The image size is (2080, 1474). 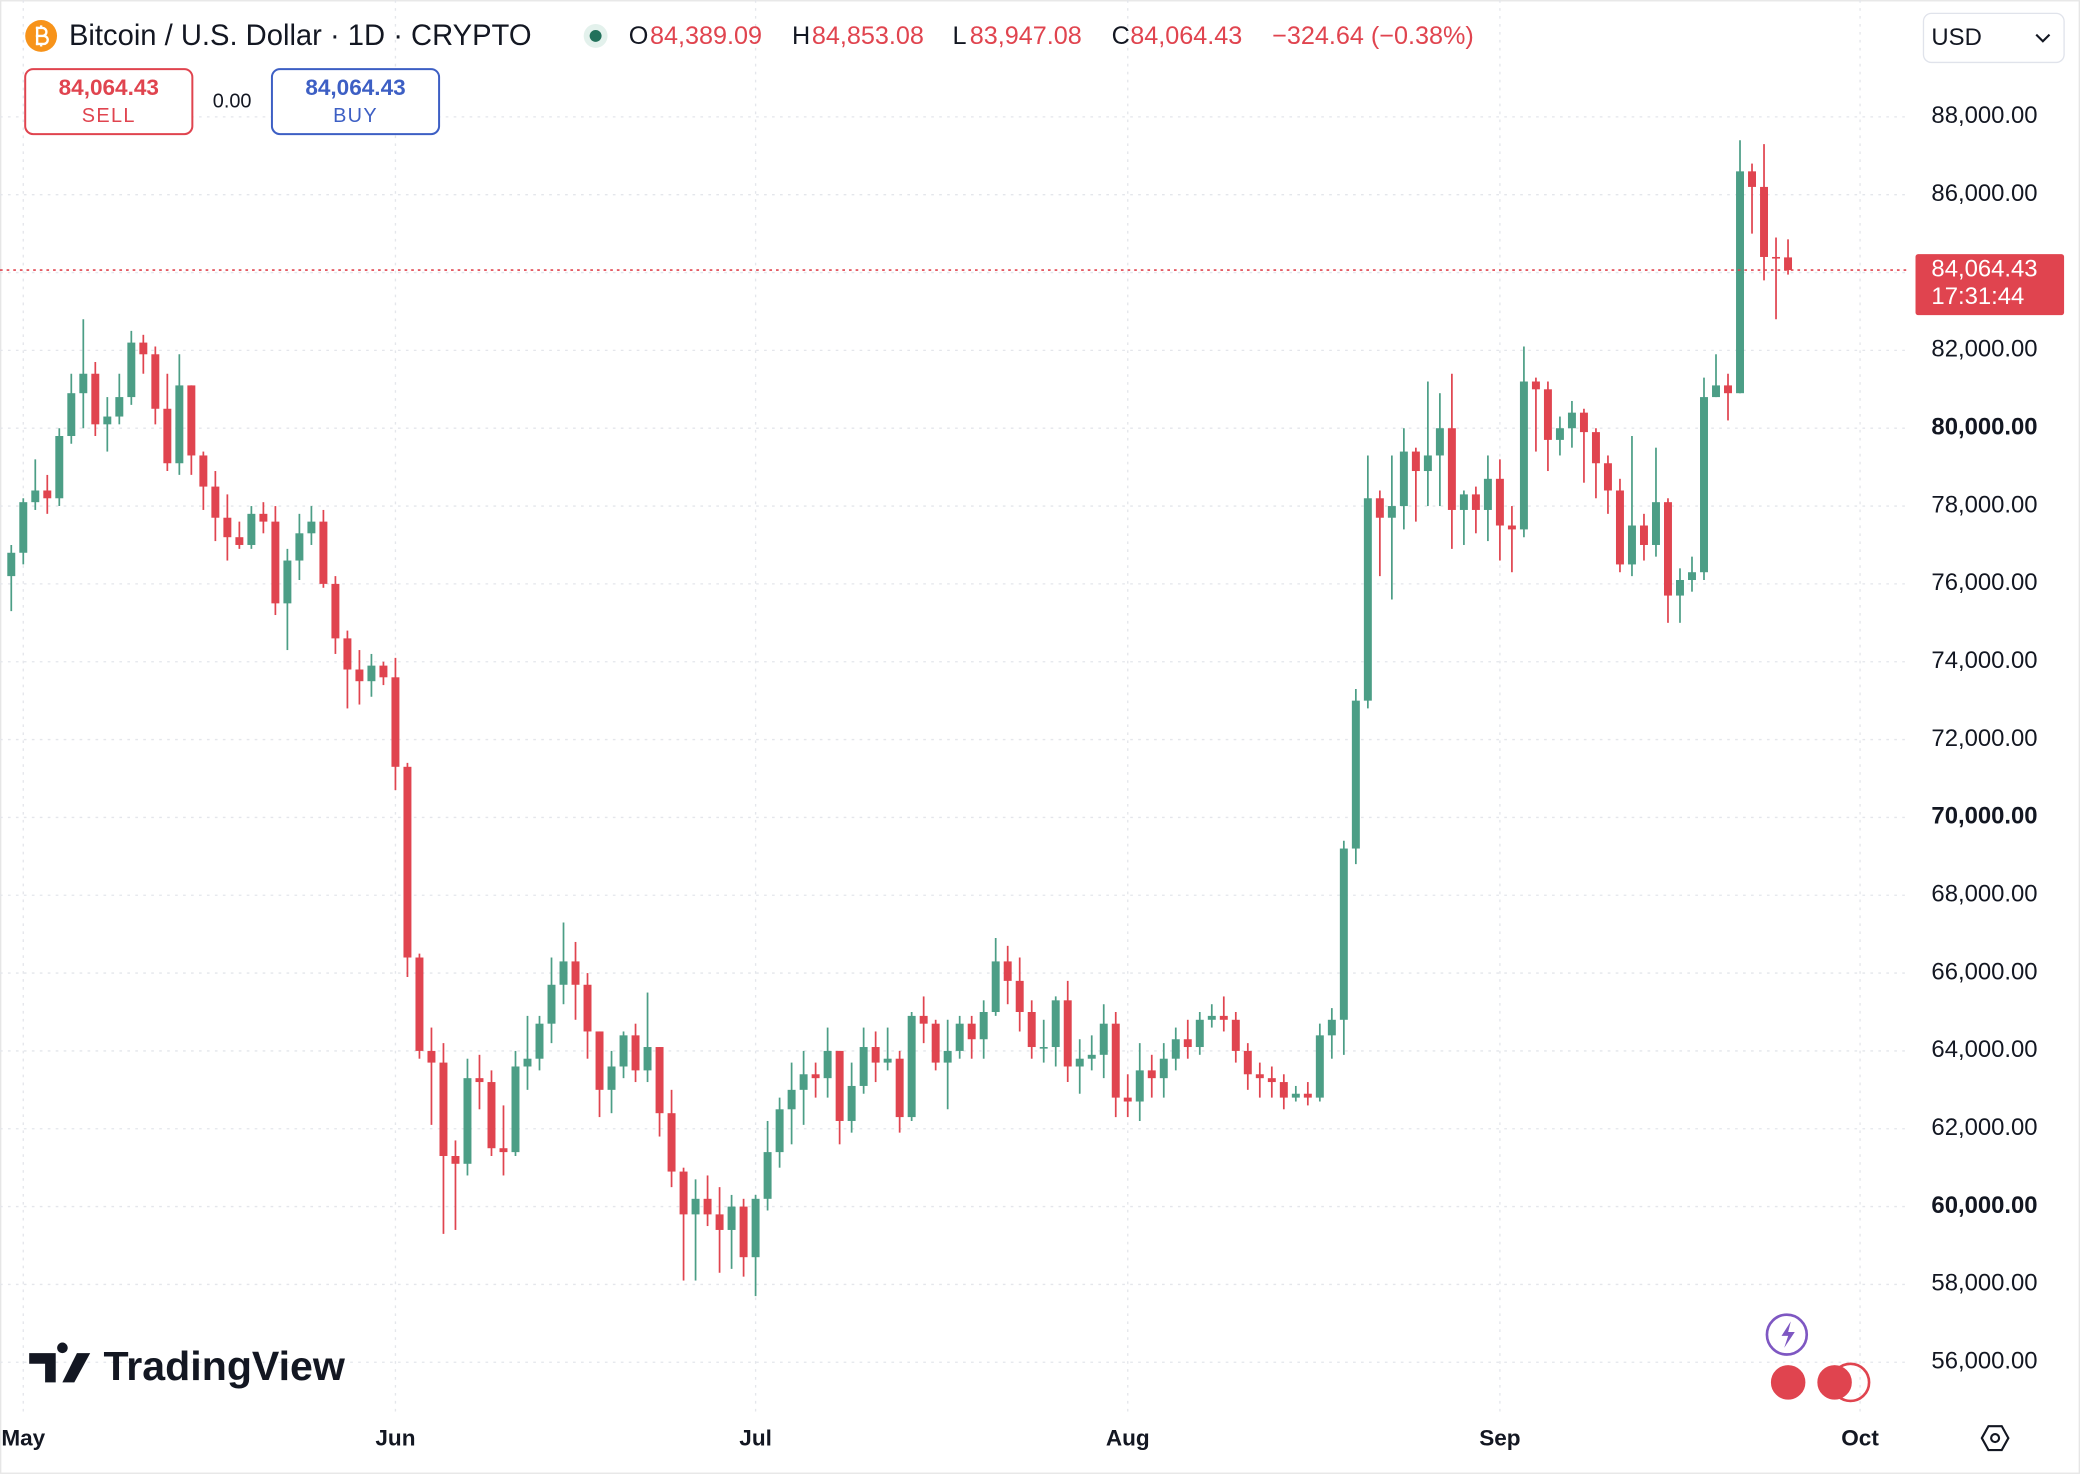 What do you see at coordinates (1984, 1049) in the screenshot?
I see `y-tick-label: 64,000.00` at bounding box center [1984, 1049].